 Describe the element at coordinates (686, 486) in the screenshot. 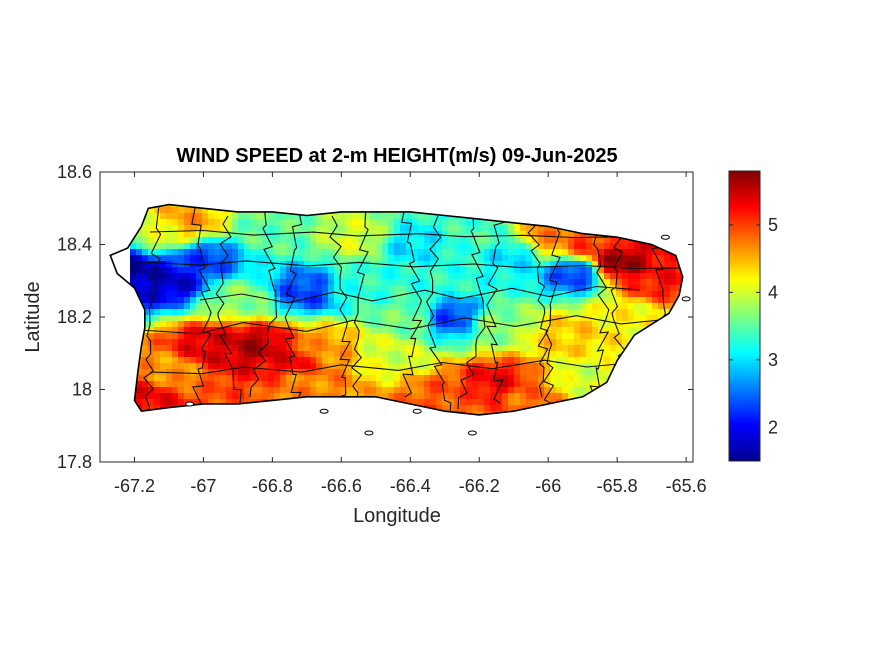

I see `x-tick-label: -65.6` at that location.